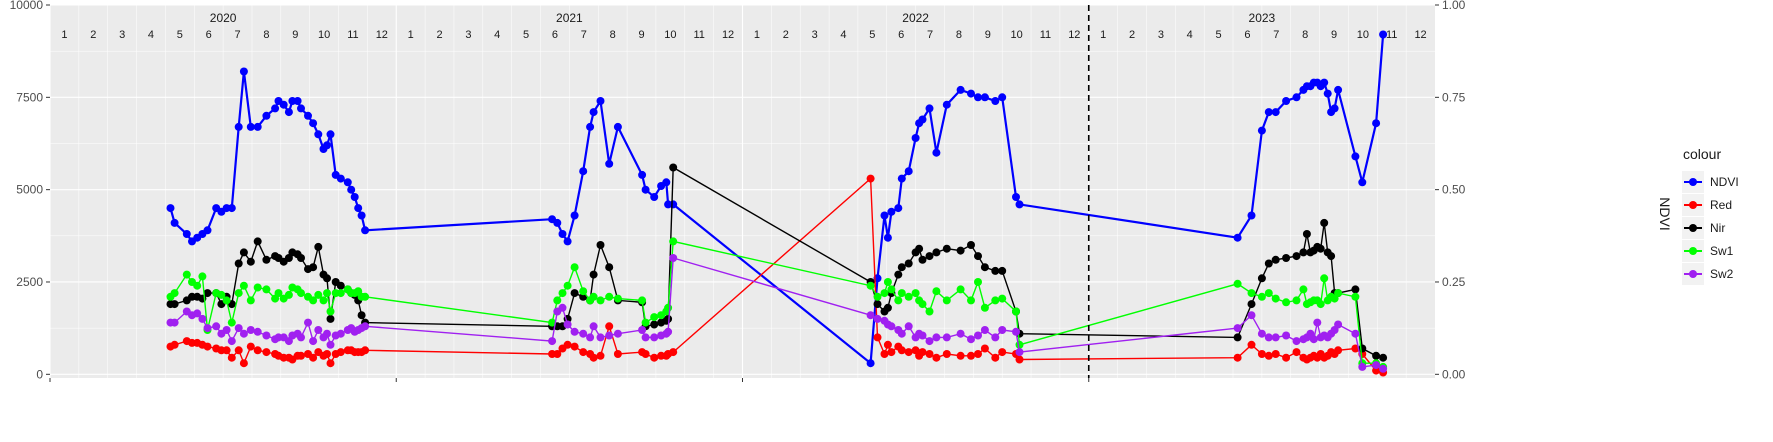 The image size is (1773, 442). I want to click on month-label: 5, so click(872, 35).